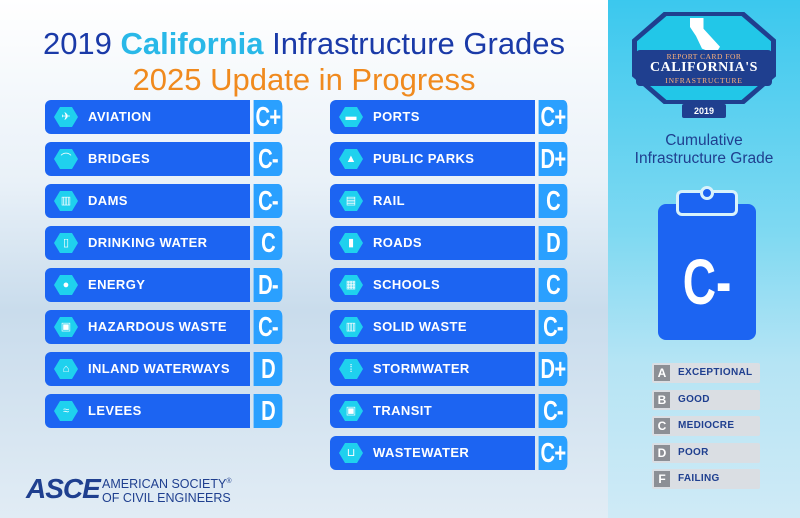 This screenshot has height=518, width=800. I want to click on lightbulb-icon: ●, so click(66, 285).